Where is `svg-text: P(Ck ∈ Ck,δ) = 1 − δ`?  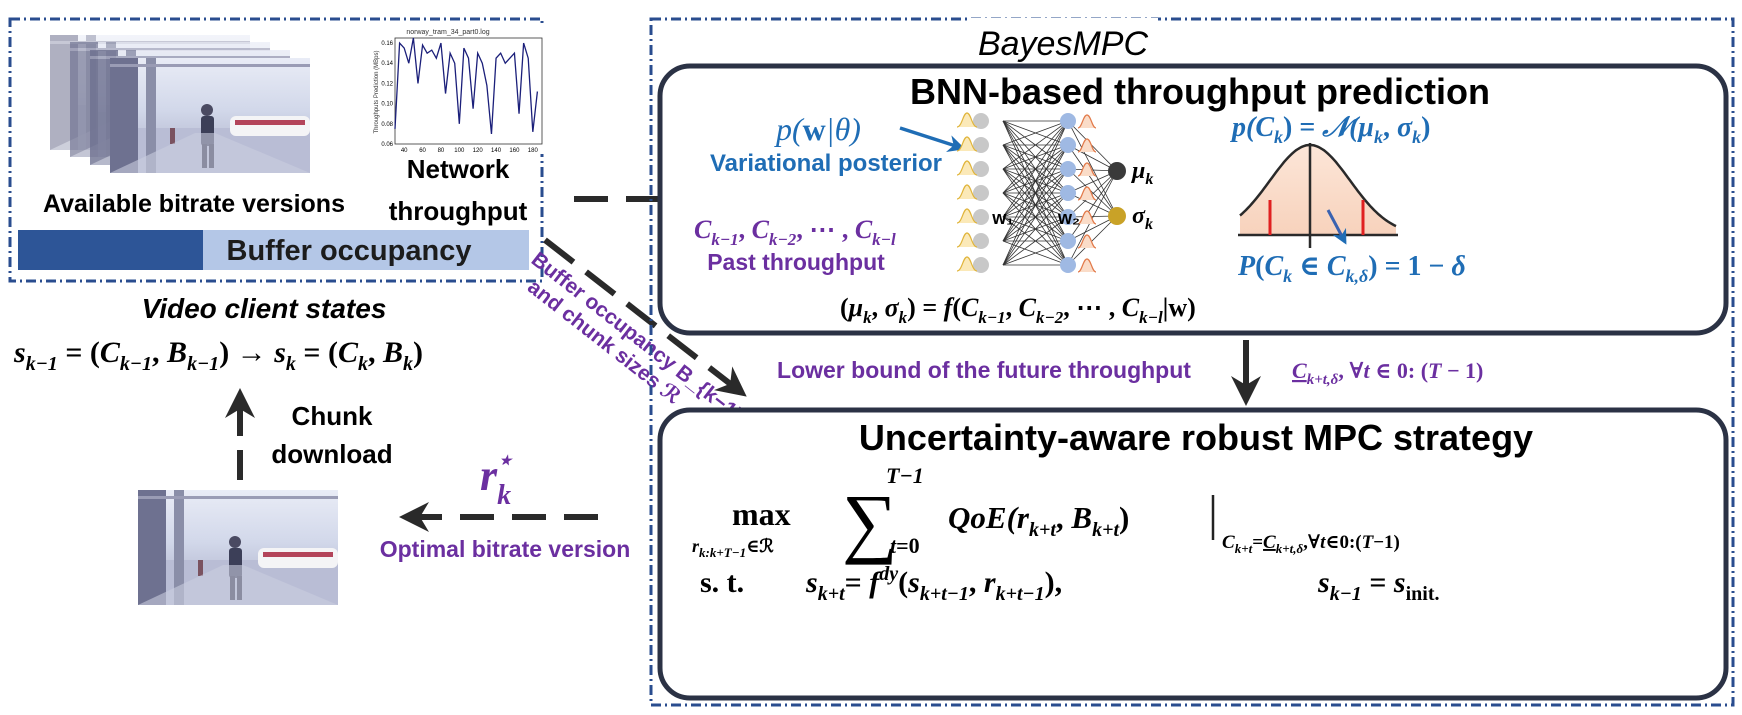 svg-text: P(Ck ∈ Ck,δ) = 1 − δ is located at coordinates (1351, 268).